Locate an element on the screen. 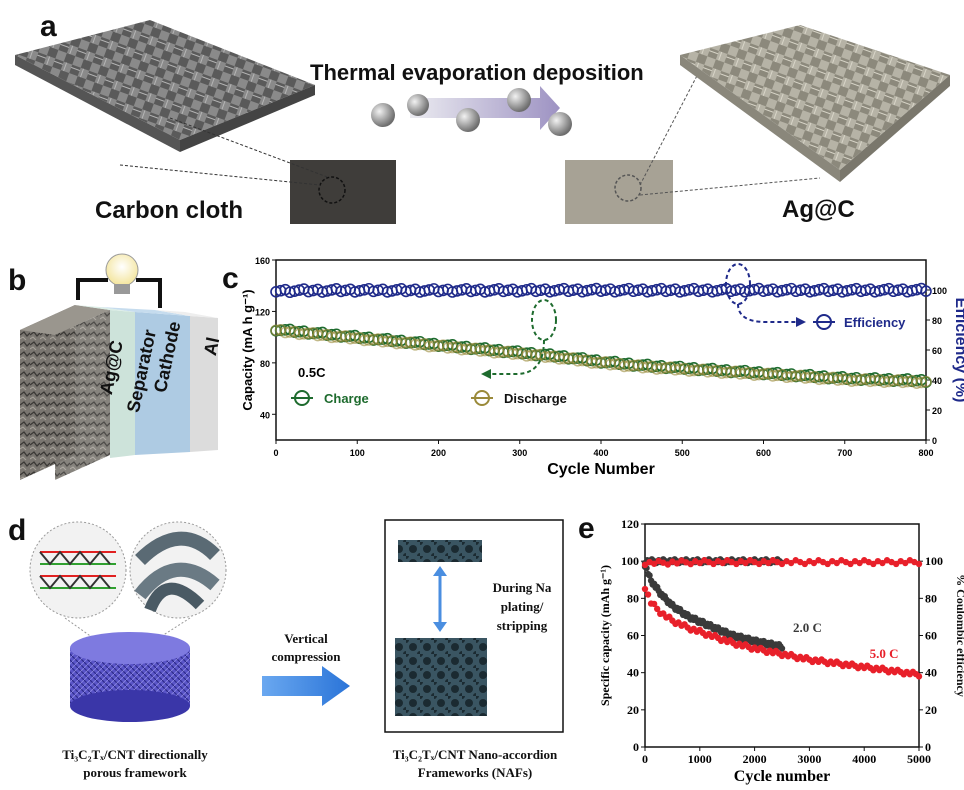 This screenshot has width=964, height=790. efficiency-callout-arrow is located at coordinates (766, 313).